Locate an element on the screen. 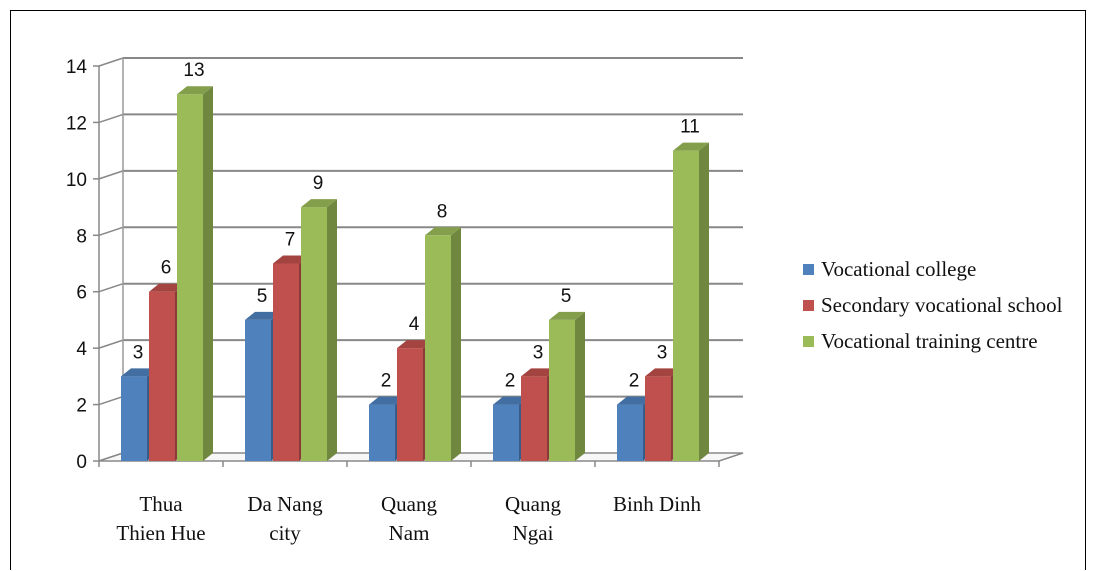 This screenshot has height=571, width=1098. x-tick-label: Quang Ngai is located at coordinates (533, 518).